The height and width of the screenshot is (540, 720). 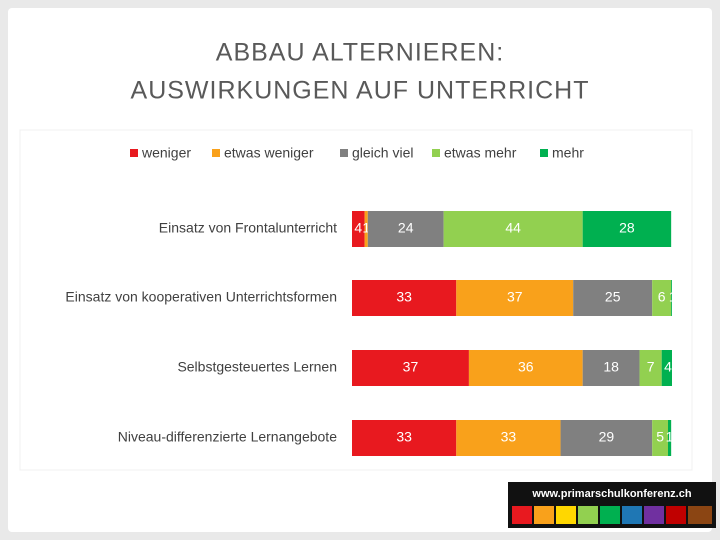 I want to click on data-label: 6, so click(x=662, y=297).